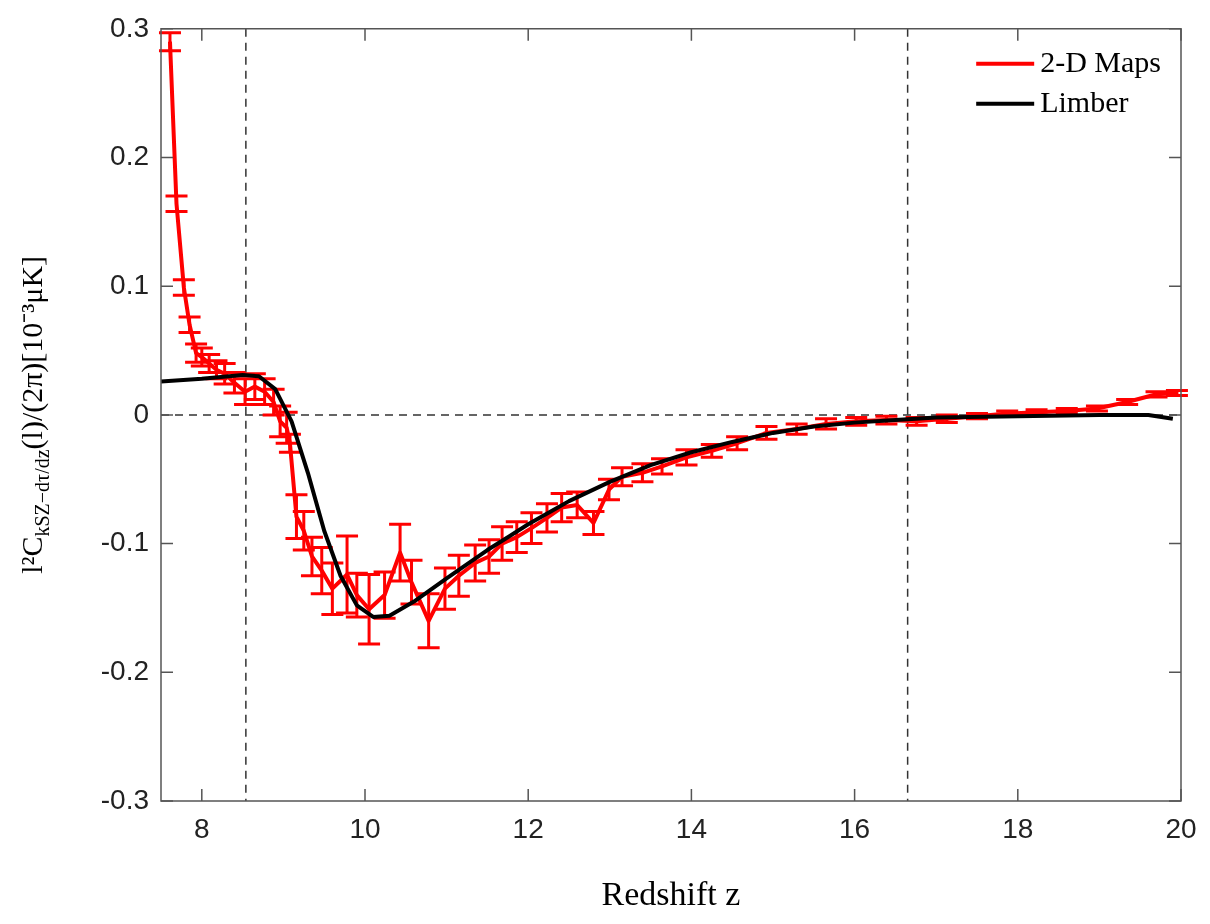  What do you see at coordinates (124, 671) in the screenshot?
I see `y-tick-label: -0.2` at bounding box center [124, 671].